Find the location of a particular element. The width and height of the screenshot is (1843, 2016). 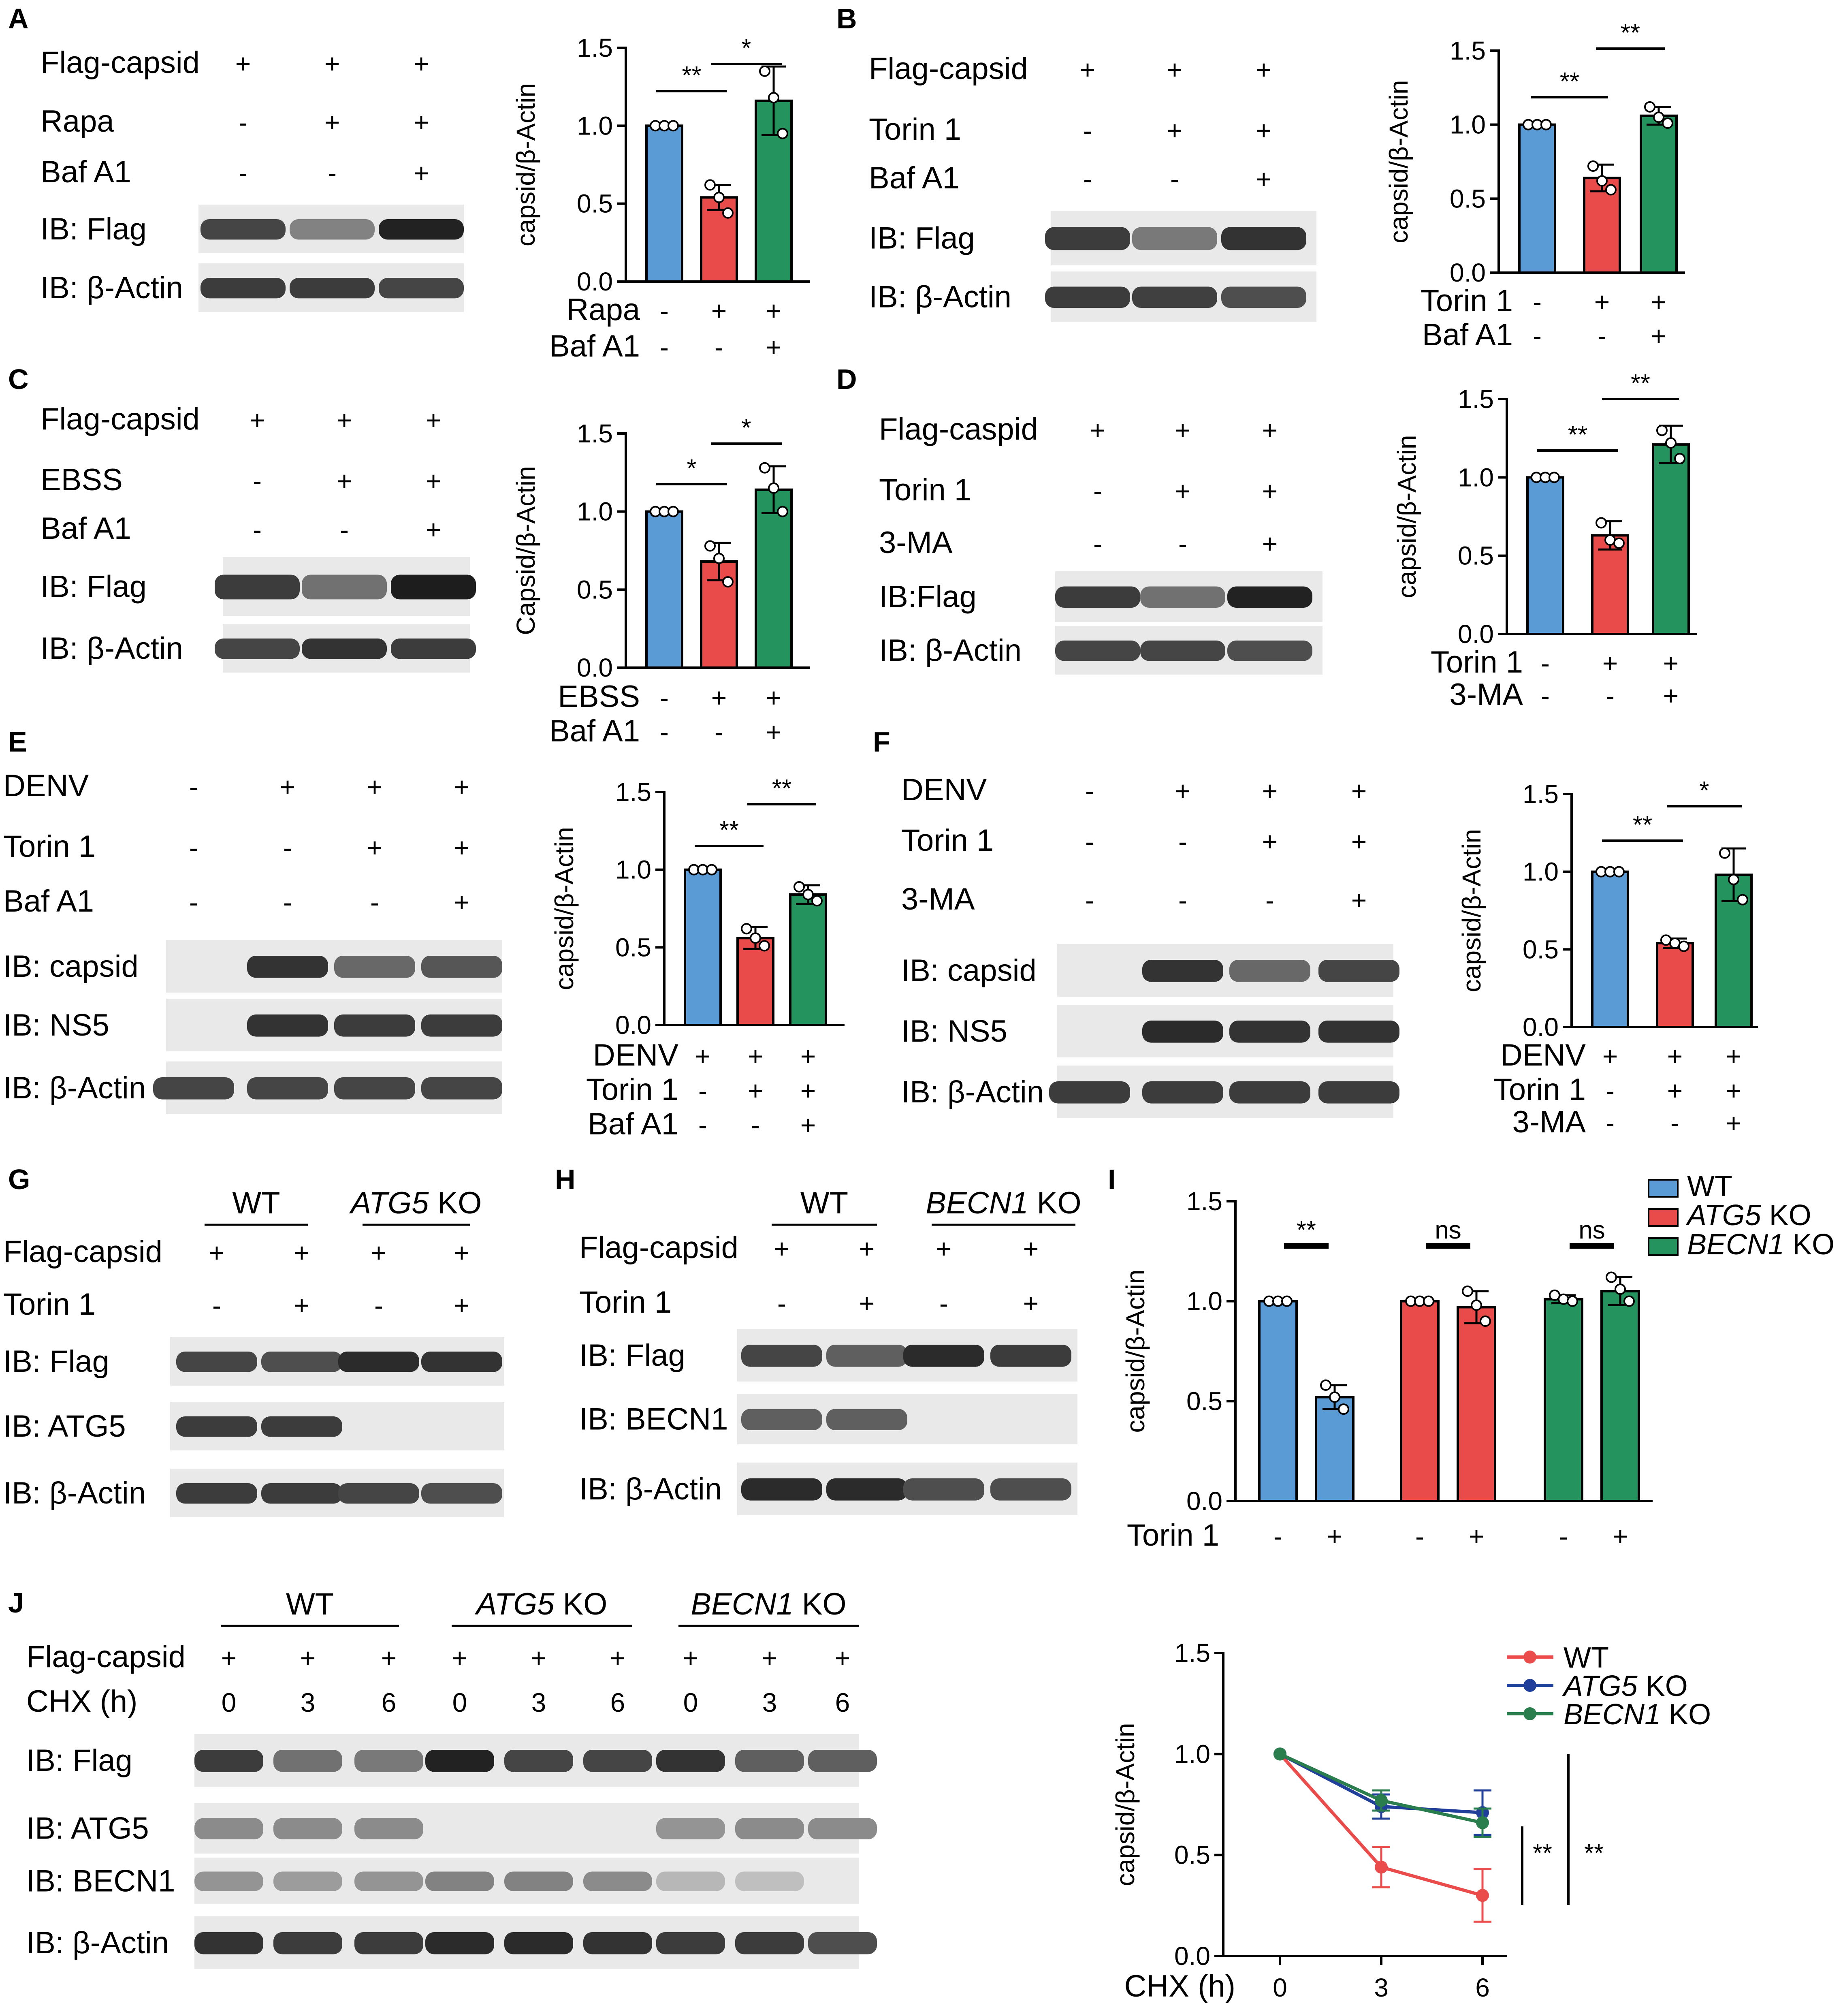

y-tick-label: 0.5 is located at coordinates (1476, 556).